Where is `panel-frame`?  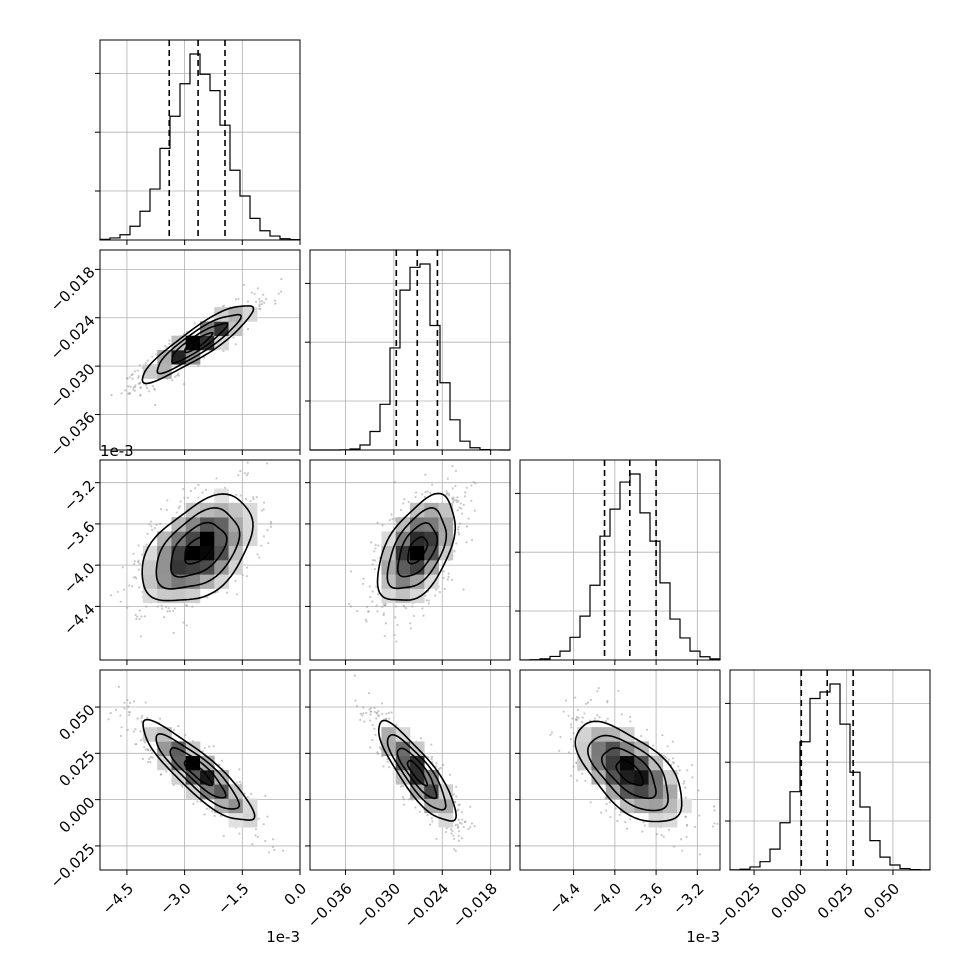
panel-frame is located at coordinates (620, 560).